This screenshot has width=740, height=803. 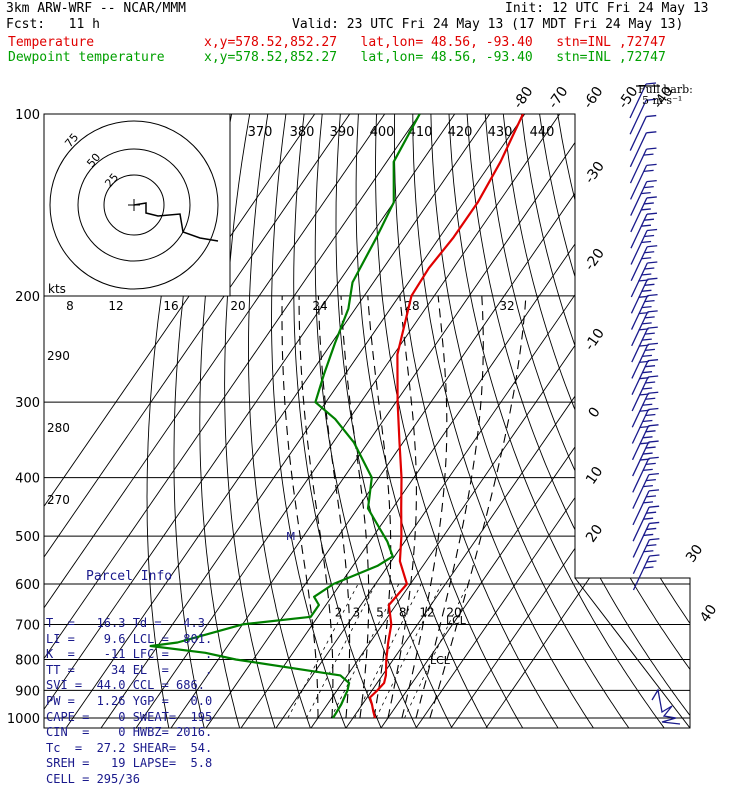 I want to click on parcel-info-row: SVI = 44.0 CCL = 686., so click(x=138, y=686).